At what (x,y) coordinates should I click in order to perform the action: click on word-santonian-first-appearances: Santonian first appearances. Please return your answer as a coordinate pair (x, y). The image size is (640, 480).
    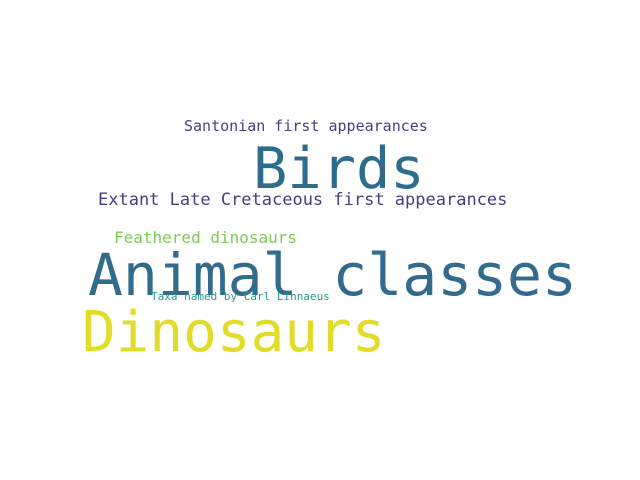
    Looking at the image, I should click on (306, 126).